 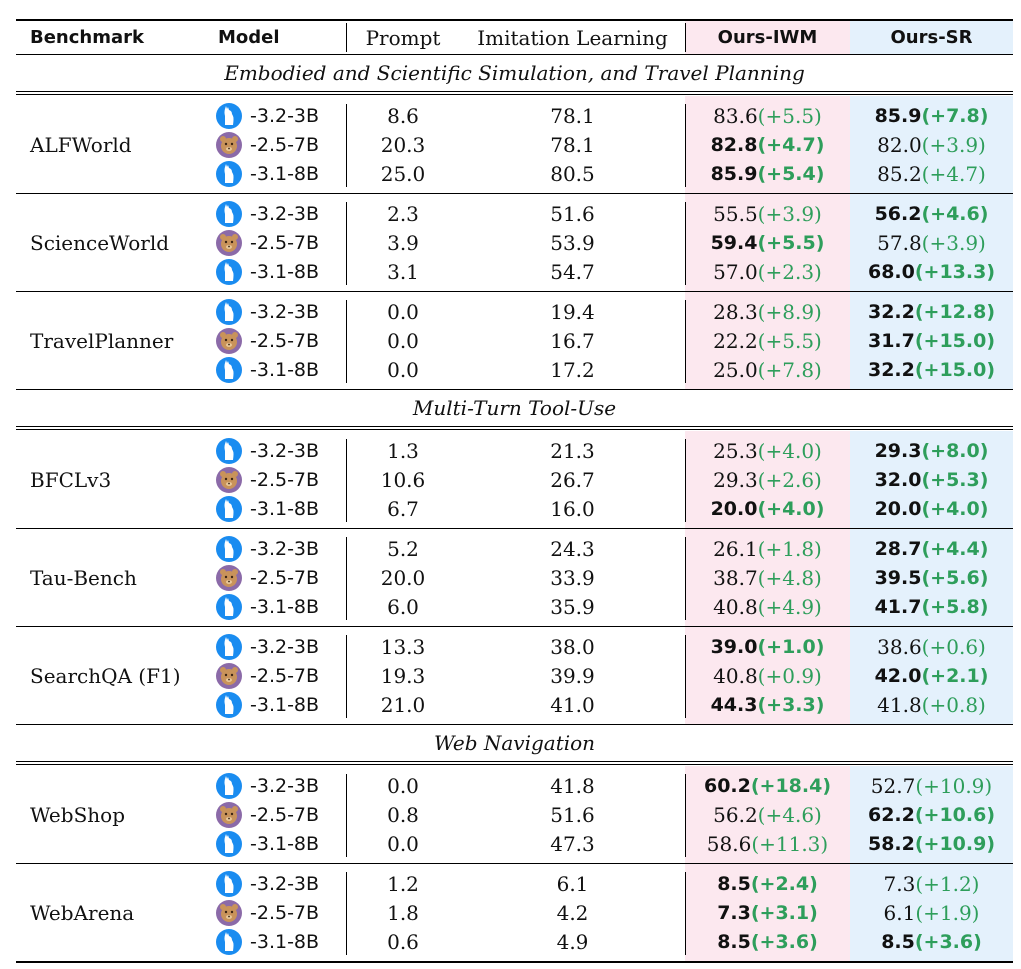 I want to click on model-cell: -2.5-7B, so click(x=281, y=479).